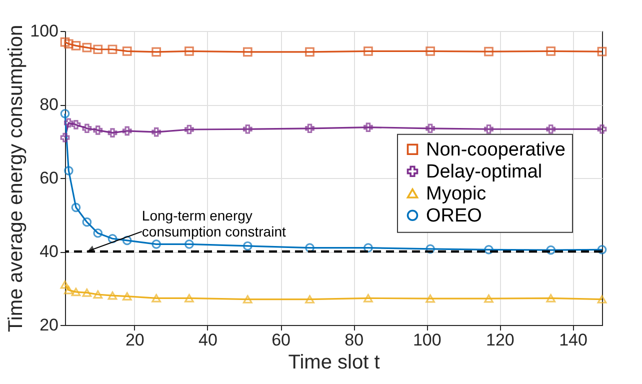  What do you see at coordinates (208, 340) in the screenshot?
I see `x-tick-label: 40` at bounding box center [208, 340].